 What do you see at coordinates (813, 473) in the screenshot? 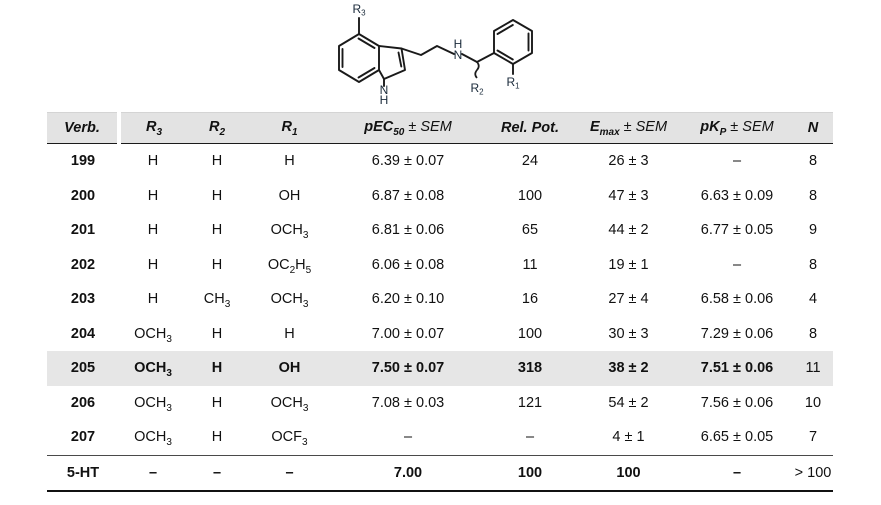
I see `cell-n: > 100` at bounding box center [813, 473].